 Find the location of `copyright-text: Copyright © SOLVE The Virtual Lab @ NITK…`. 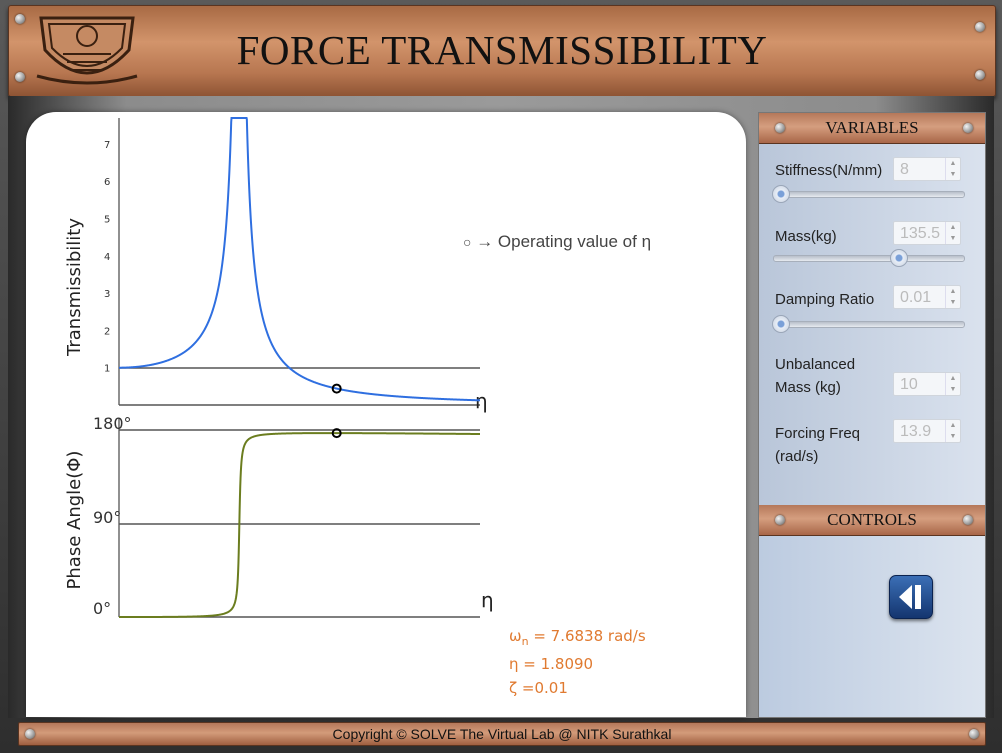

copyright-text: Copyright © SOLVE The Virtual Lab @ NITK… is located at coordinates (502, 734).